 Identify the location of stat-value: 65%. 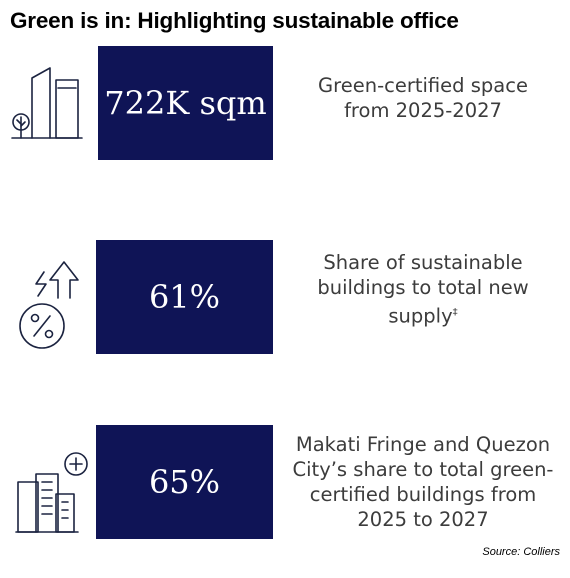
(184, 482).